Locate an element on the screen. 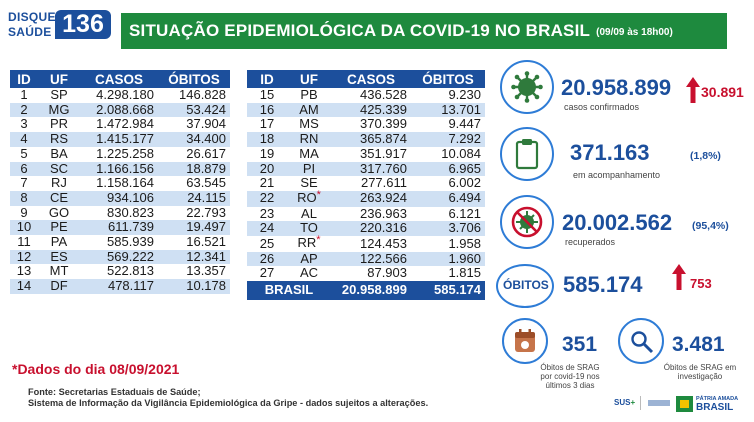 Image resolution: width=754 pixels, height=422 pixels. cell-id: 10 is located at coordinates (24, 227).